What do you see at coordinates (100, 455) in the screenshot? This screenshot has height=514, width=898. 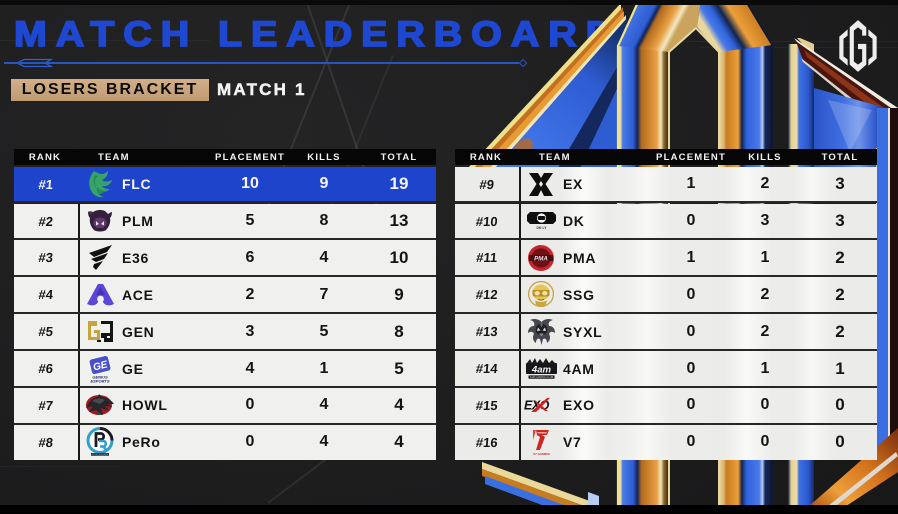 I see `svg-text: ATTACKSHARK` at bounding box center [100, 455].